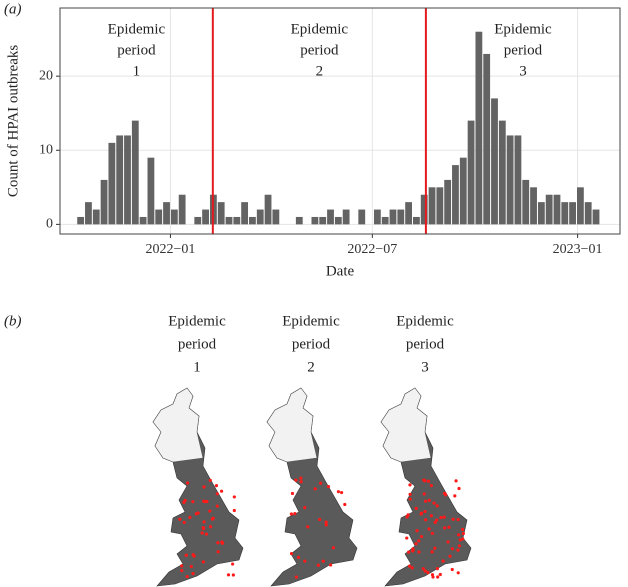 This screenshot has height=587, width=628. What do you see at coordinates (197, 367) in the screenshot?
I see `map-label: 1` at bounding box center [197, 367].